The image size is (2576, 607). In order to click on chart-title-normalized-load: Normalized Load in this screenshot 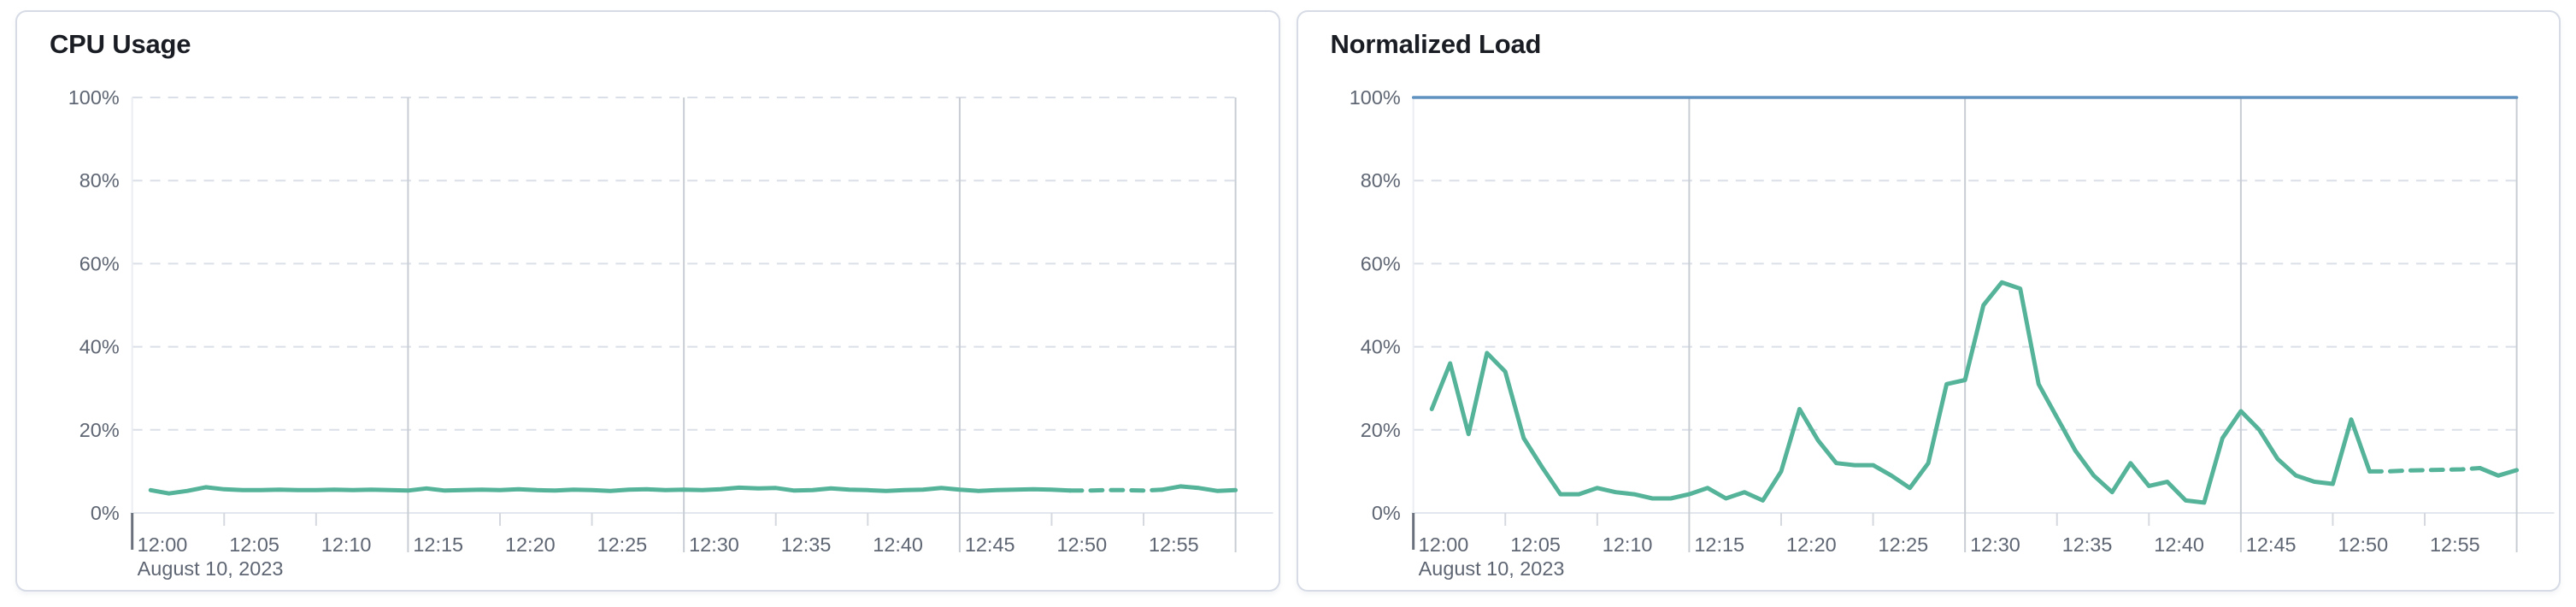, I will do `click(1436, 44)`.